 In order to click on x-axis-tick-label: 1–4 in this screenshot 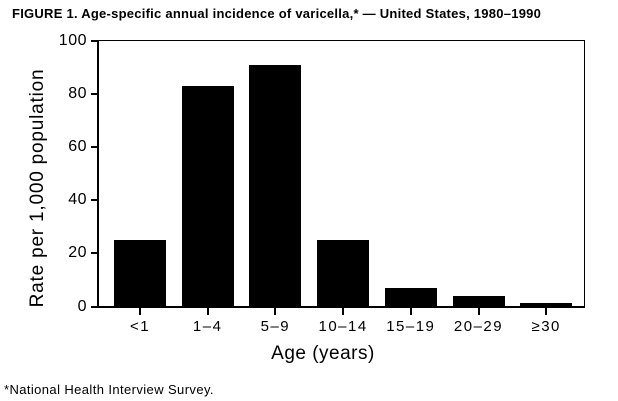, I will do `click(207, 326)`.